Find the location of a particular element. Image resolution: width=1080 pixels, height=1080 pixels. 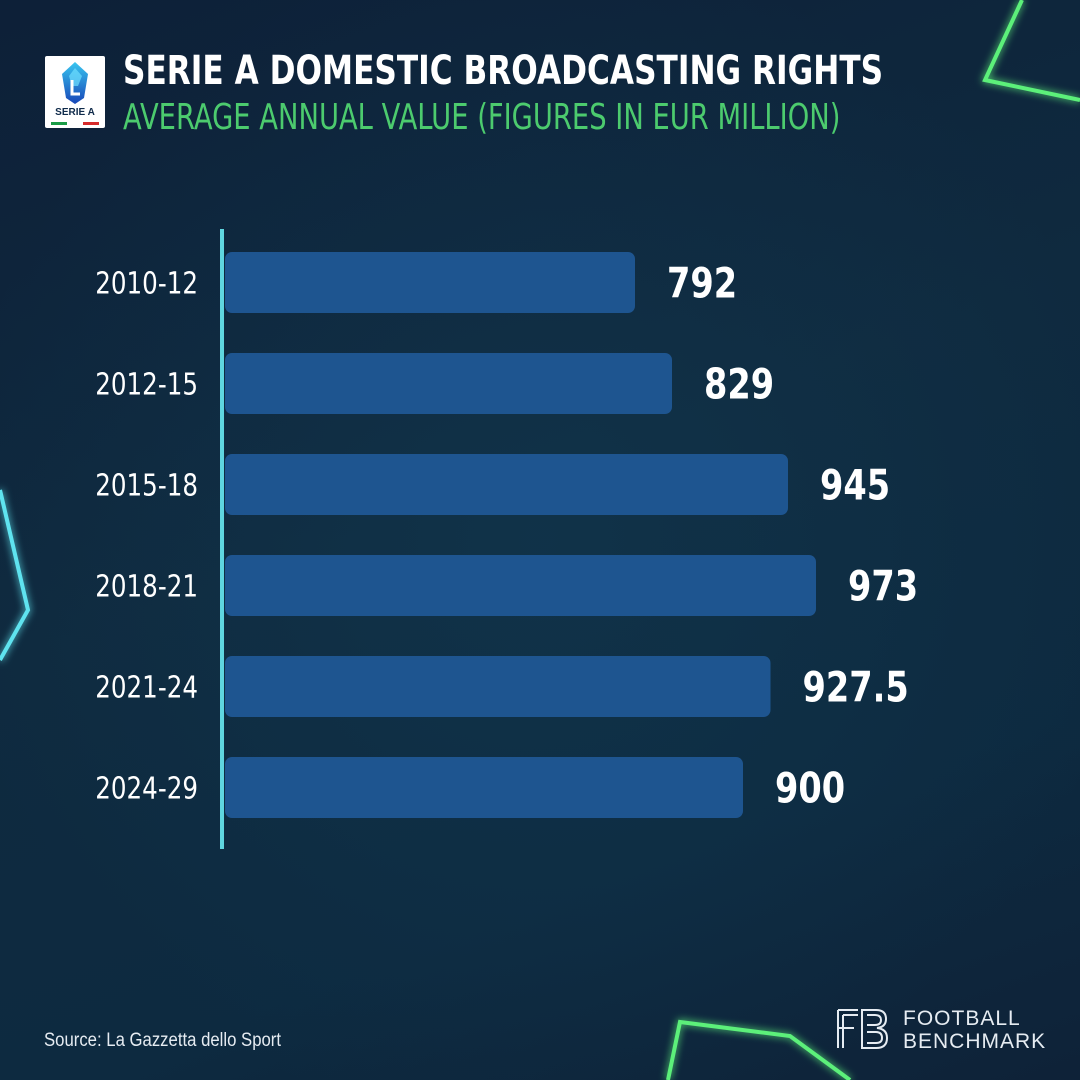

value-label: 973 is located at coordinates (883, 586).